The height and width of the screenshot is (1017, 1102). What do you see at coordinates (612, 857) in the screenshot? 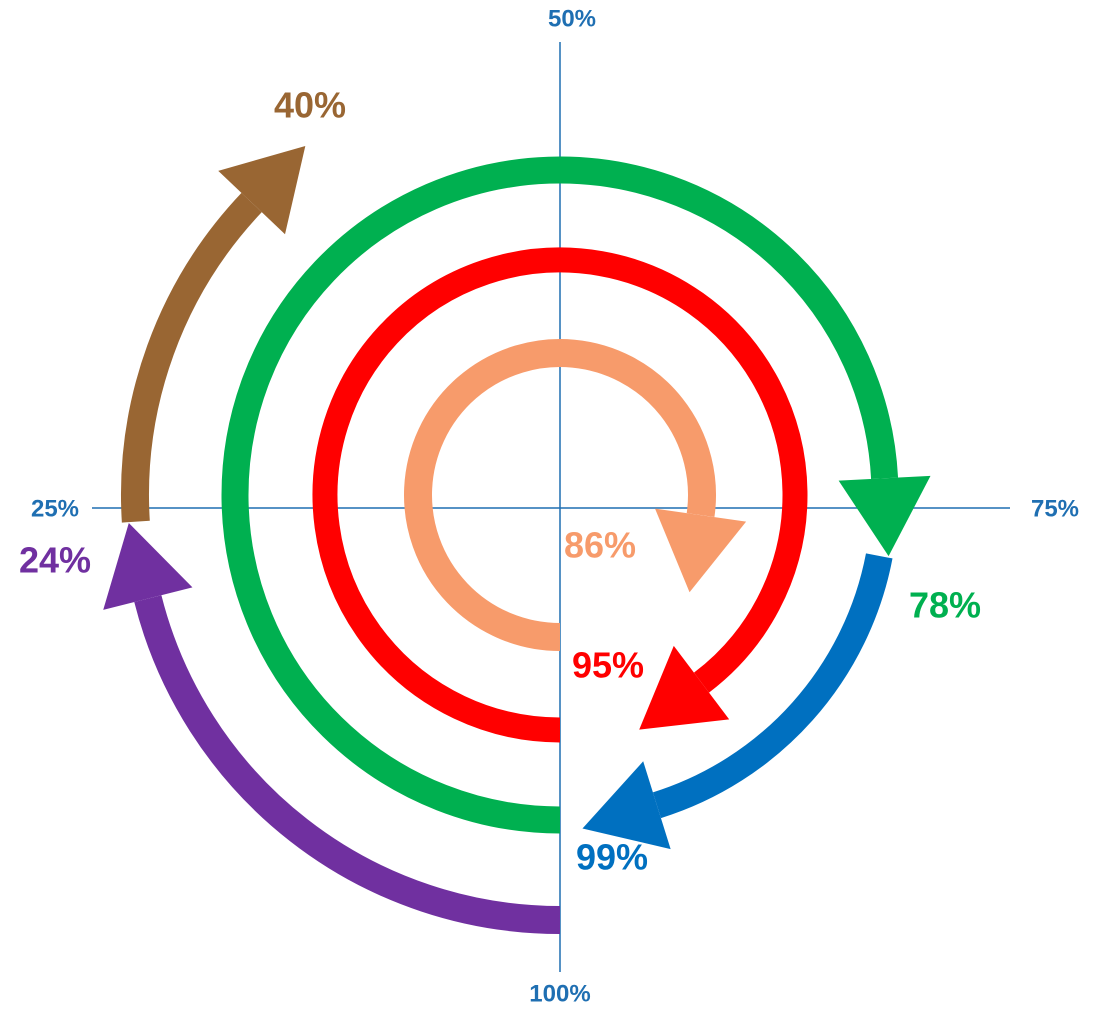
I see `value-label: 99%` at bounding box center [612, 857].